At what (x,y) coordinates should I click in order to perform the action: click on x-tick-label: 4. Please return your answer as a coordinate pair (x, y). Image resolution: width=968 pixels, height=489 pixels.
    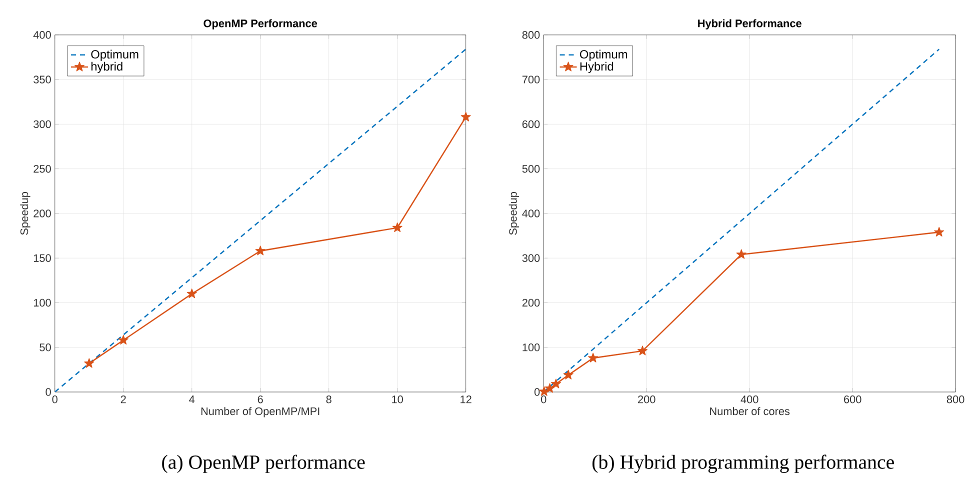
    Looking at the image, I should click on (192, 400).